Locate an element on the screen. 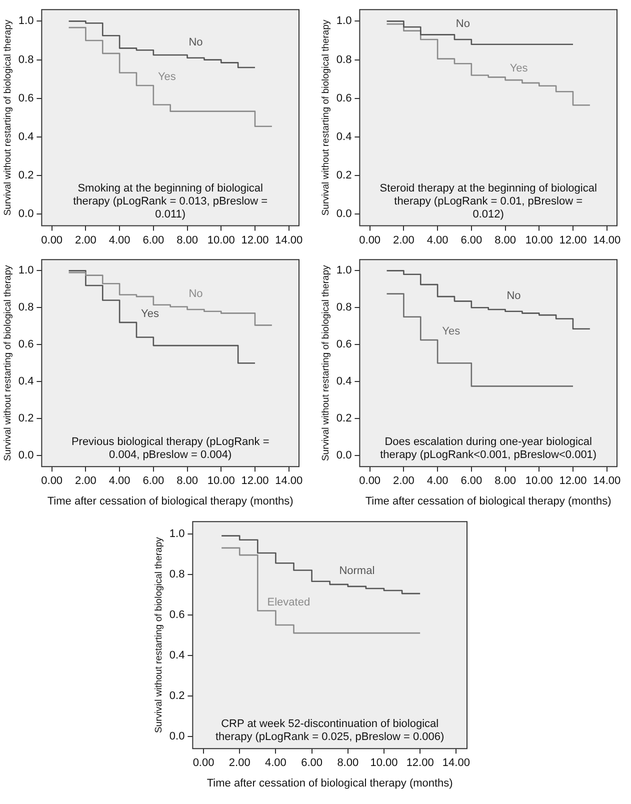 This screenshot has height=804, width=631. annotation: Steroid therapy at the beginning of biological therapy (pLogRank = 0.01, pBreslow = 0.012) is located at coordinates (488, 201).